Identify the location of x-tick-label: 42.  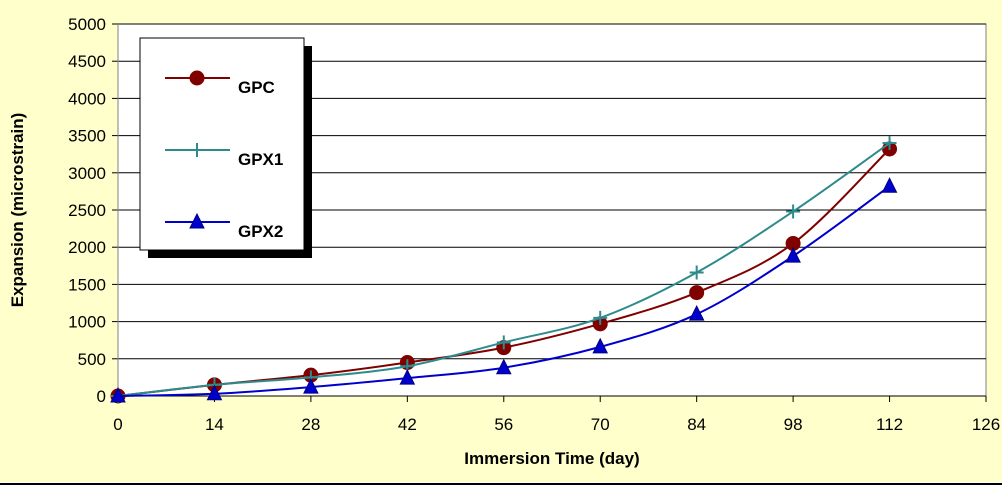
(407, 424).